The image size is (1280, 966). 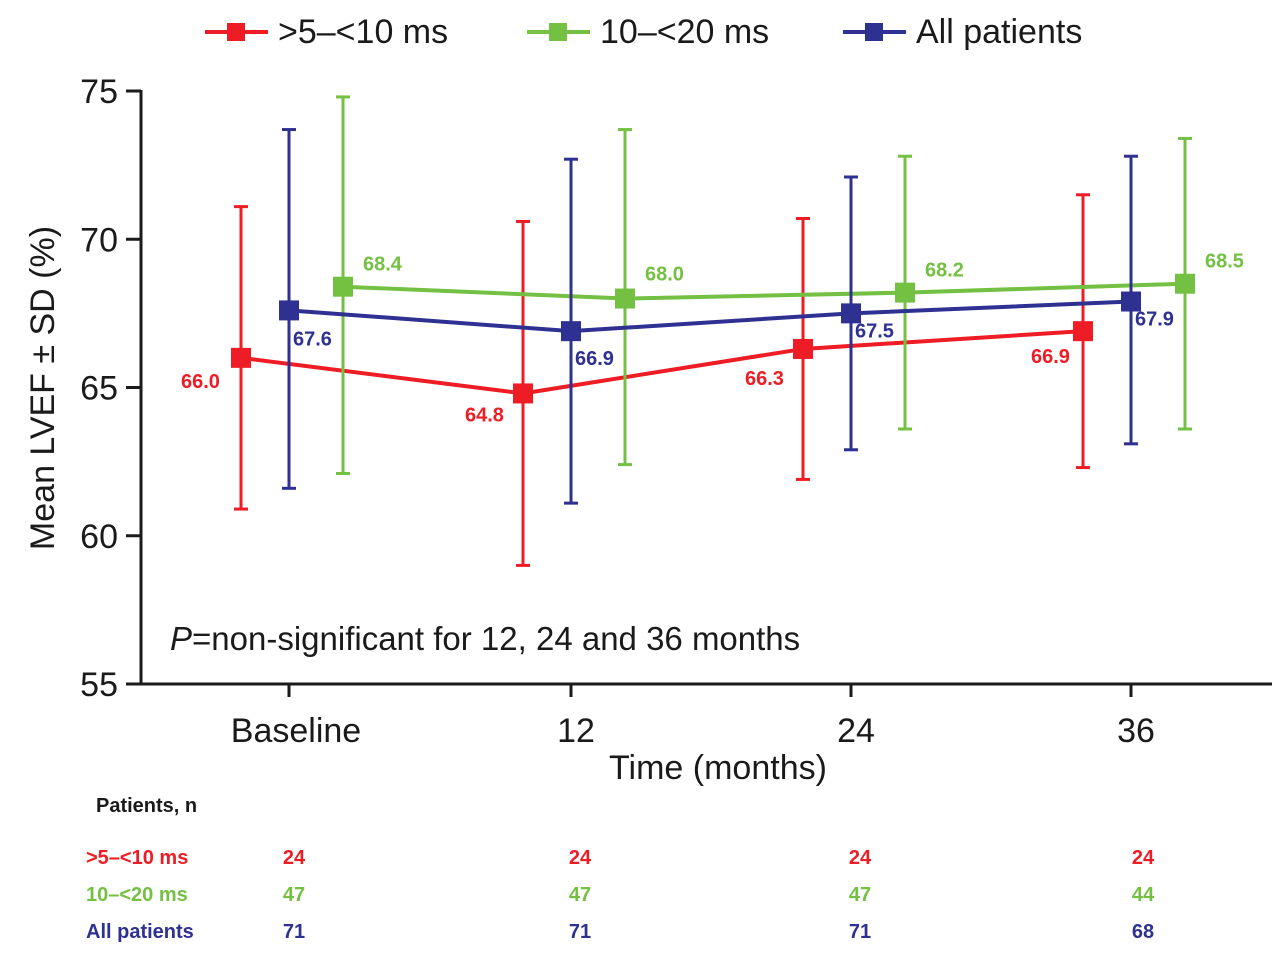 What do you see at coordinates (200, 382) in the screenshot?
I see `data-label-s0-0: 66.0` at bounding box center [200, 382].